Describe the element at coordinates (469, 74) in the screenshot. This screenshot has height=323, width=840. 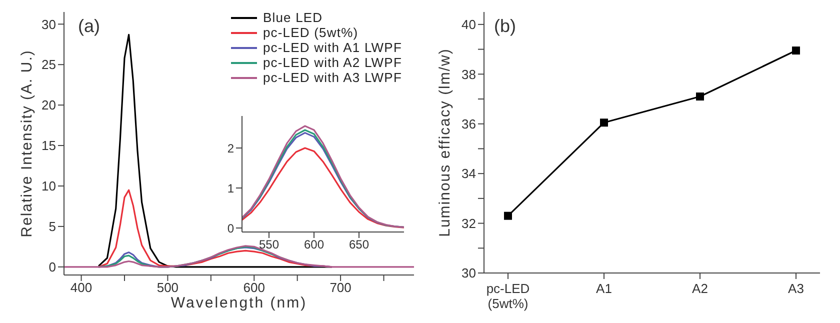
I see `y-tick-label: 38` at that location.